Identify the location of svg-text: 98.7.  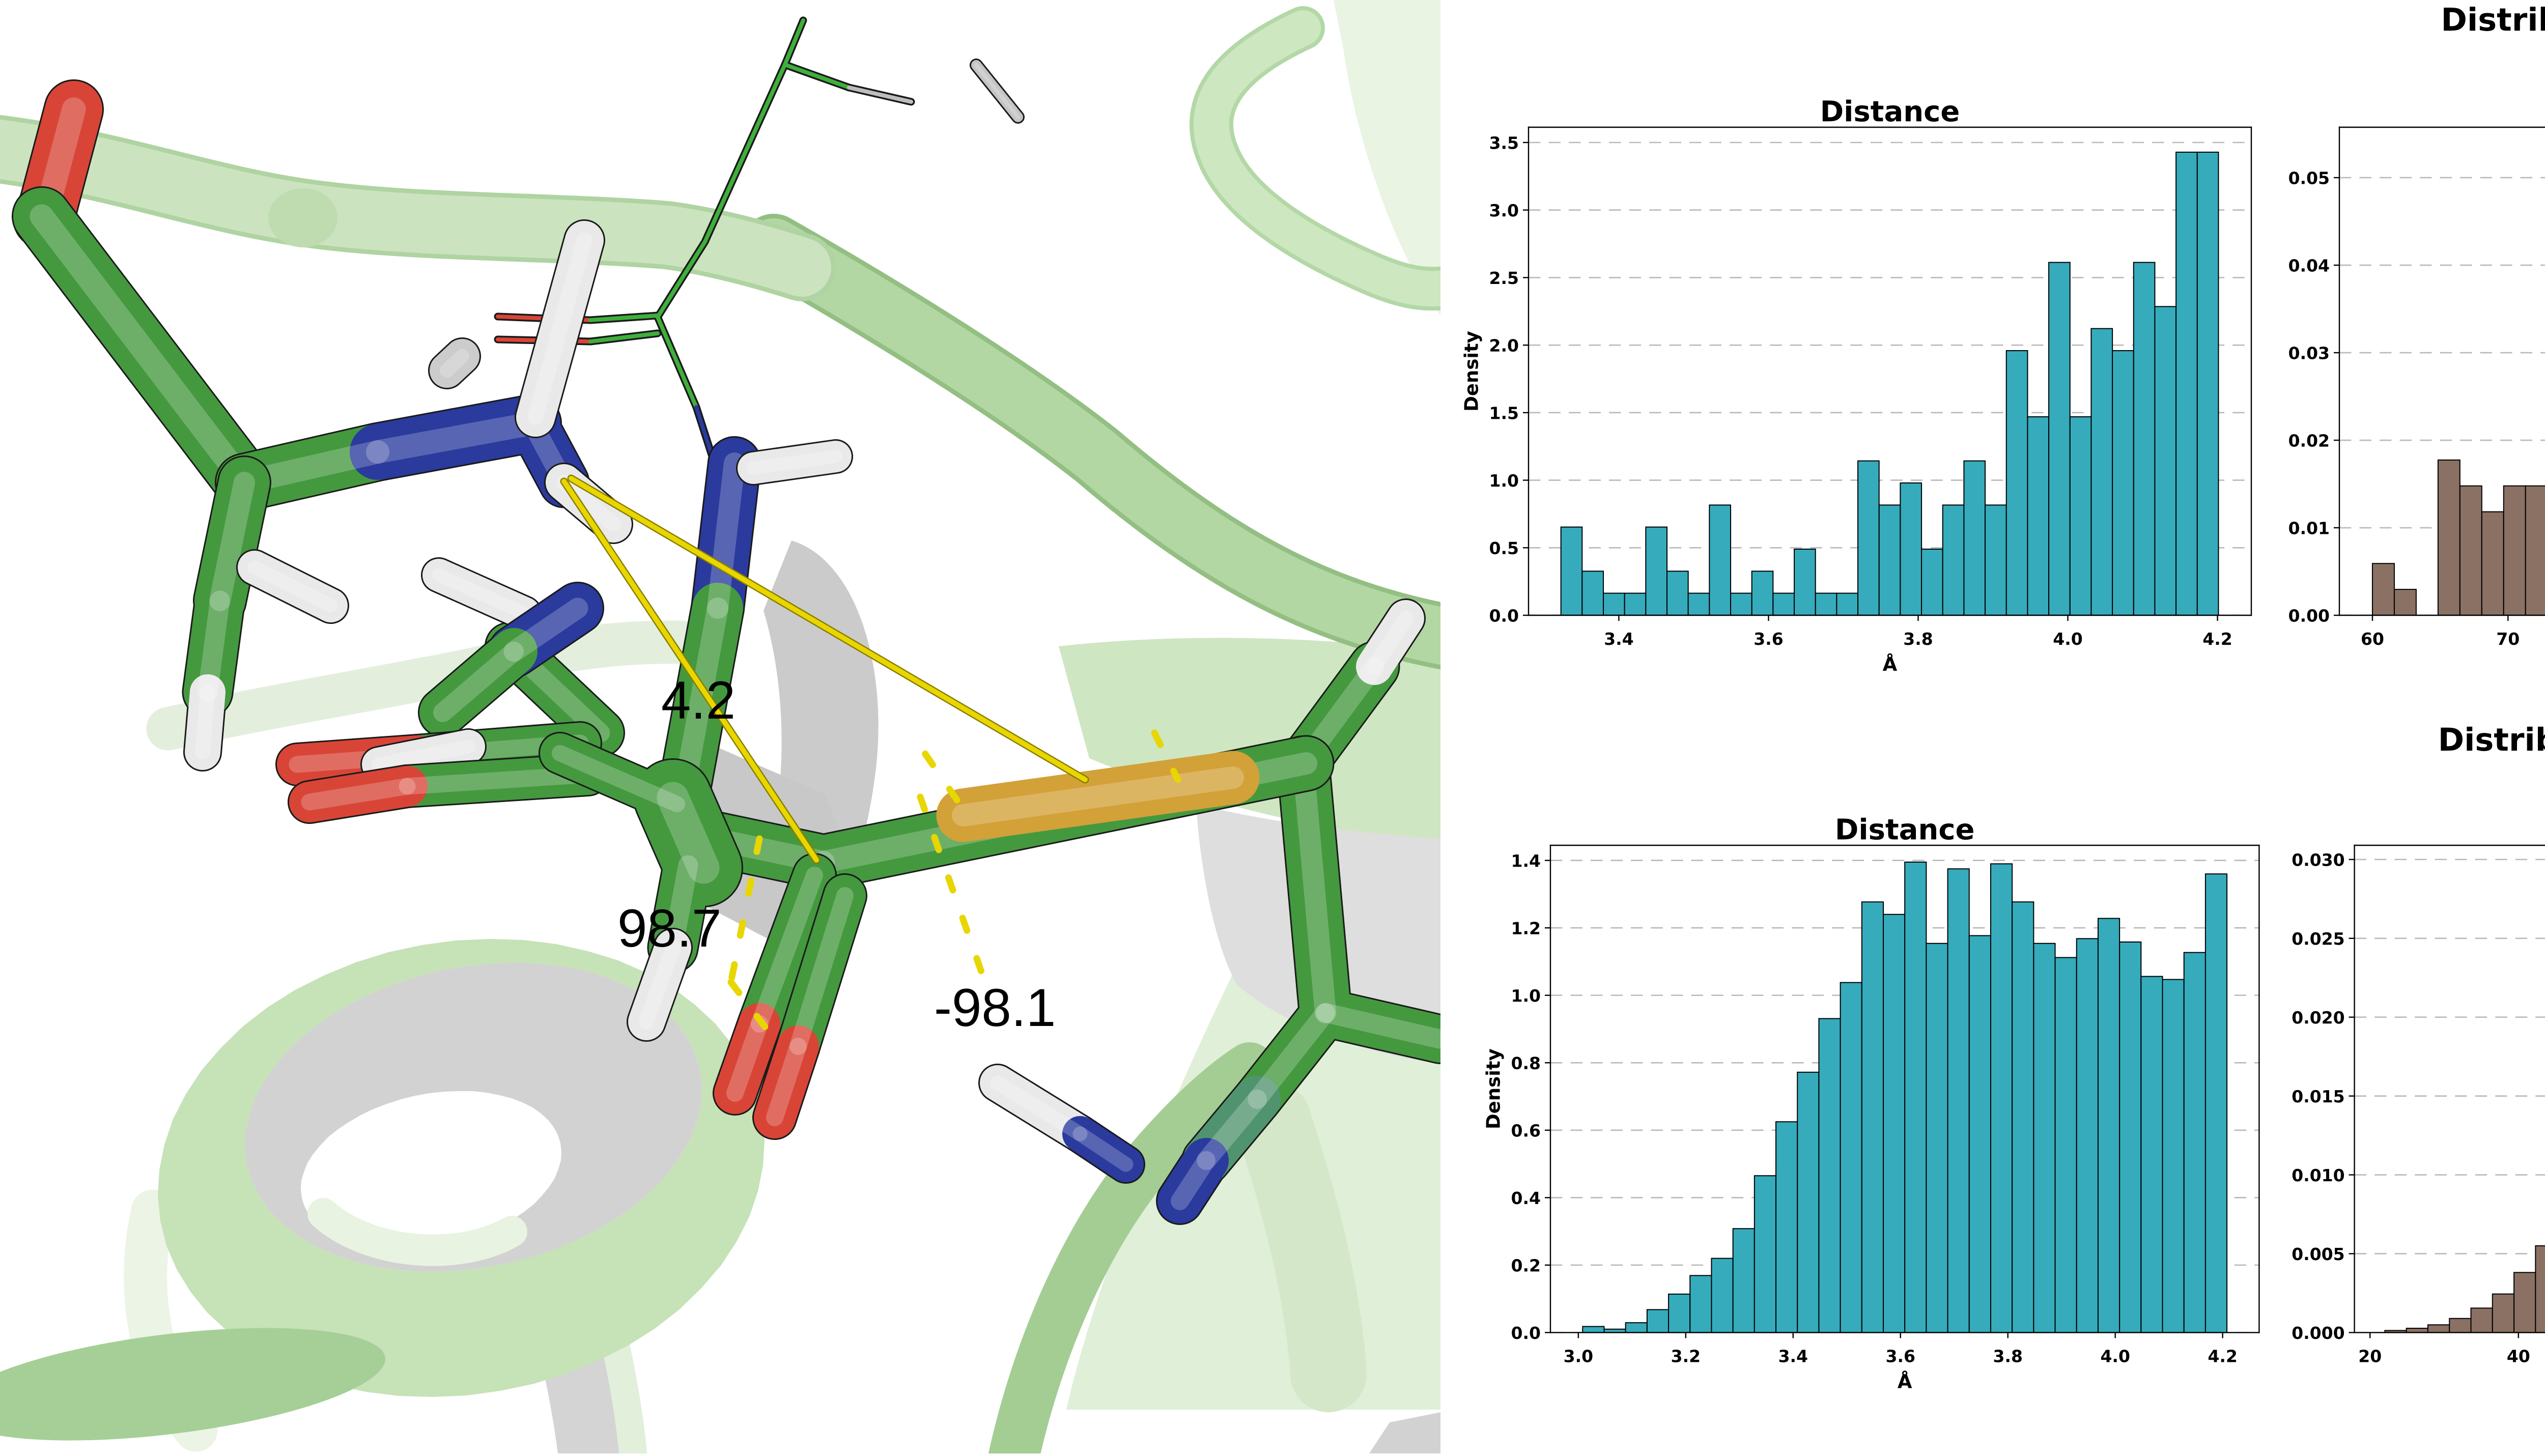
(669, 928).